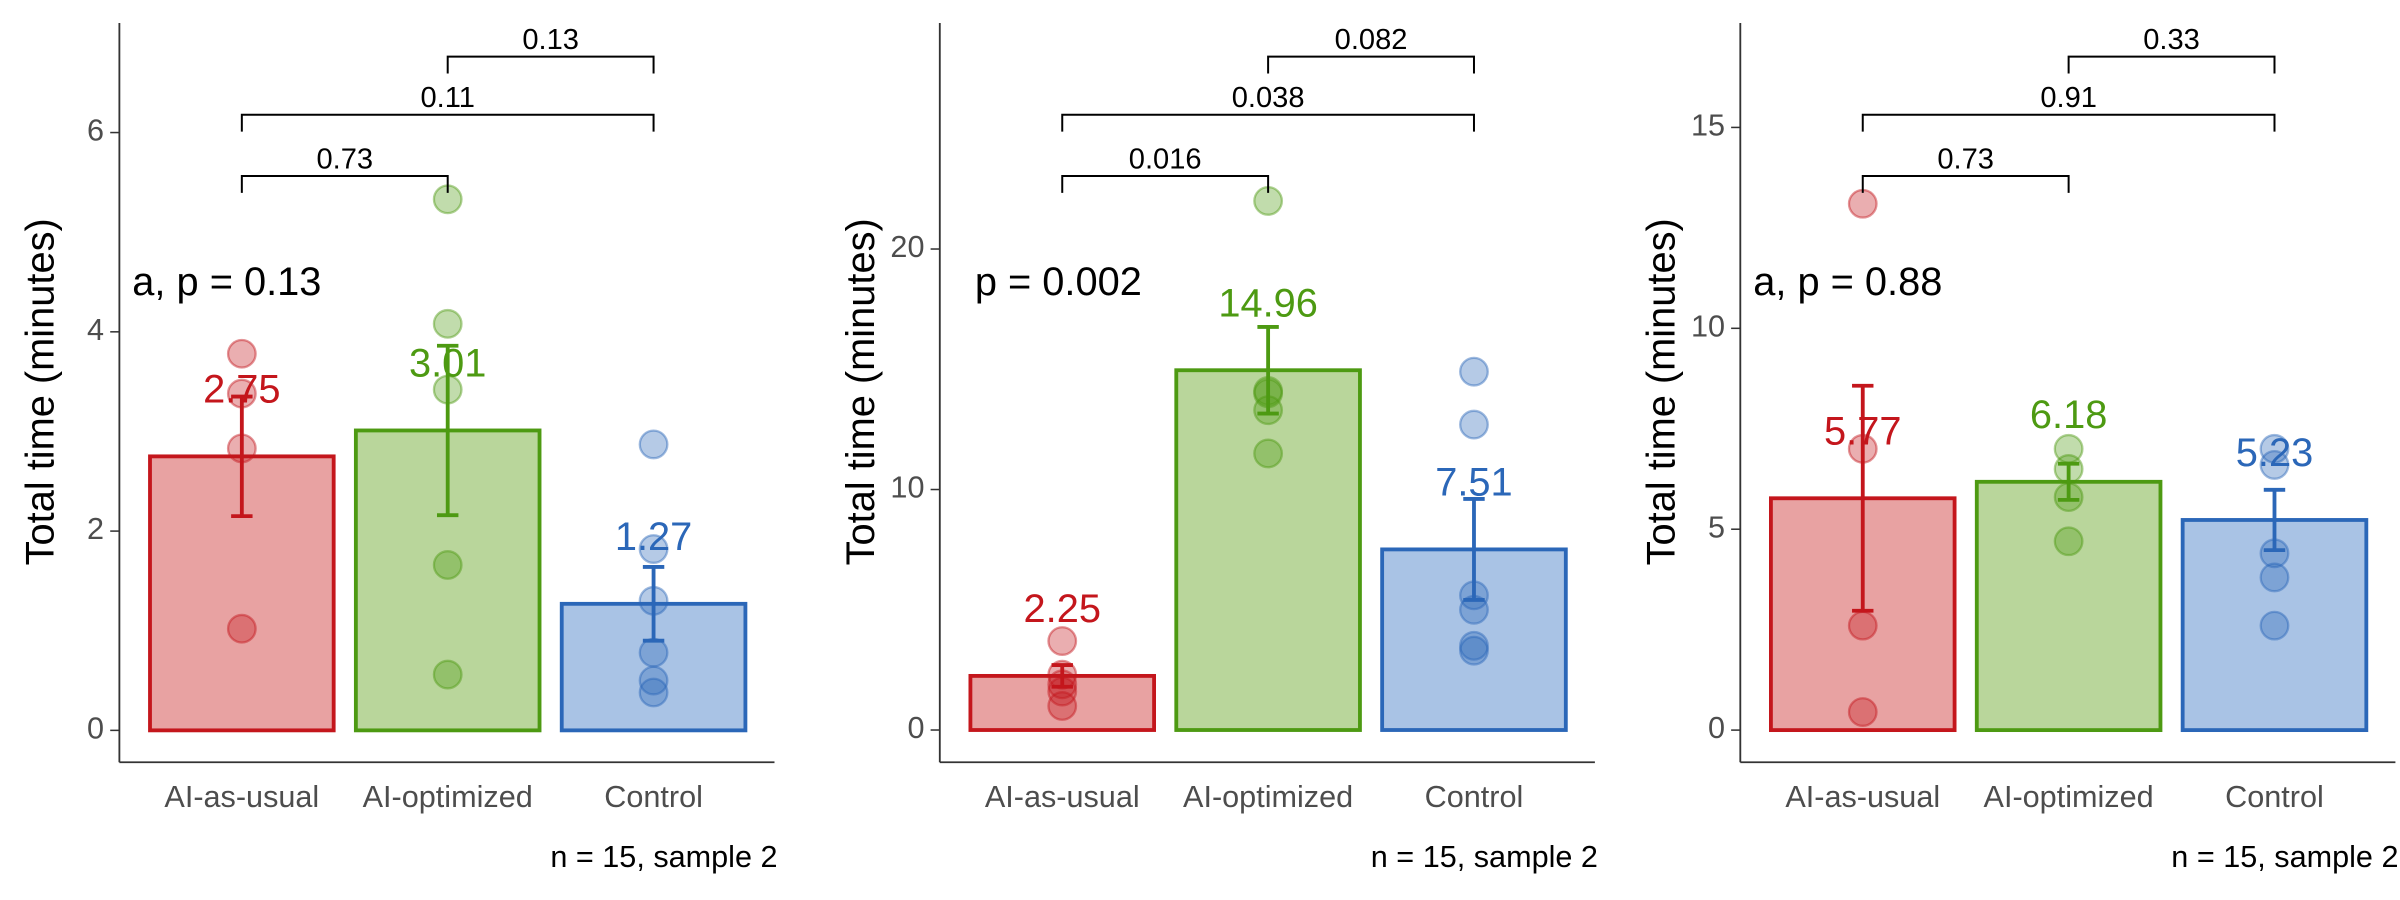 The image size is (2400, 900). Describe the element at coordinates (1268, 98) in the screenshot. I see `p-value-label: 0.038` at that location.